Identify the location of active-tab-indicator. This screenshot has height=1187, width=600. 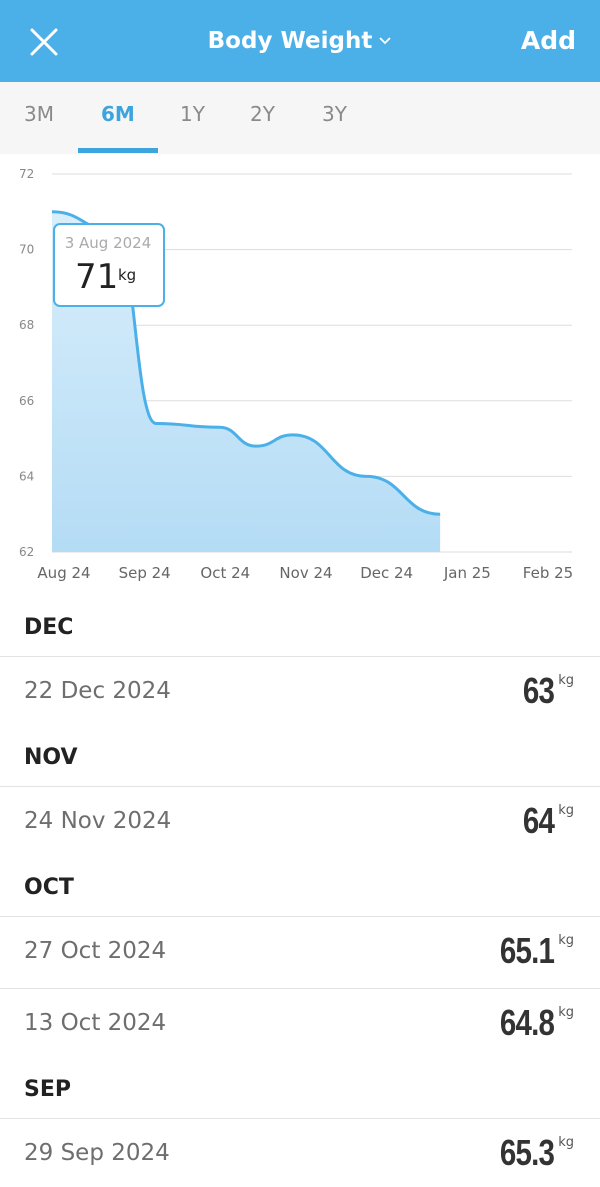
(118, 150).